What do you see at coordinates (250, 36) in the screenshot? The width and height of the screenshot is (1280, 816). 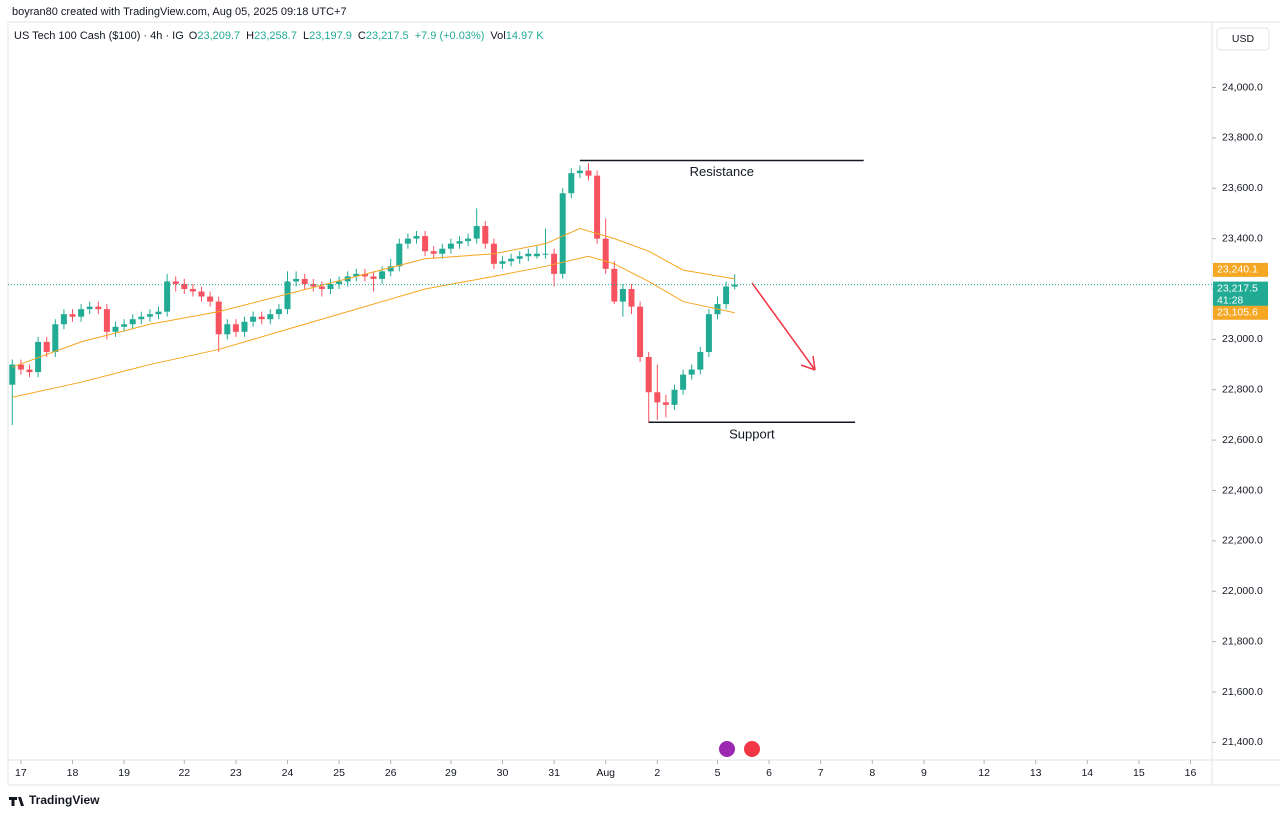 I see `legend-label: H` at bounding box center [250, 36].